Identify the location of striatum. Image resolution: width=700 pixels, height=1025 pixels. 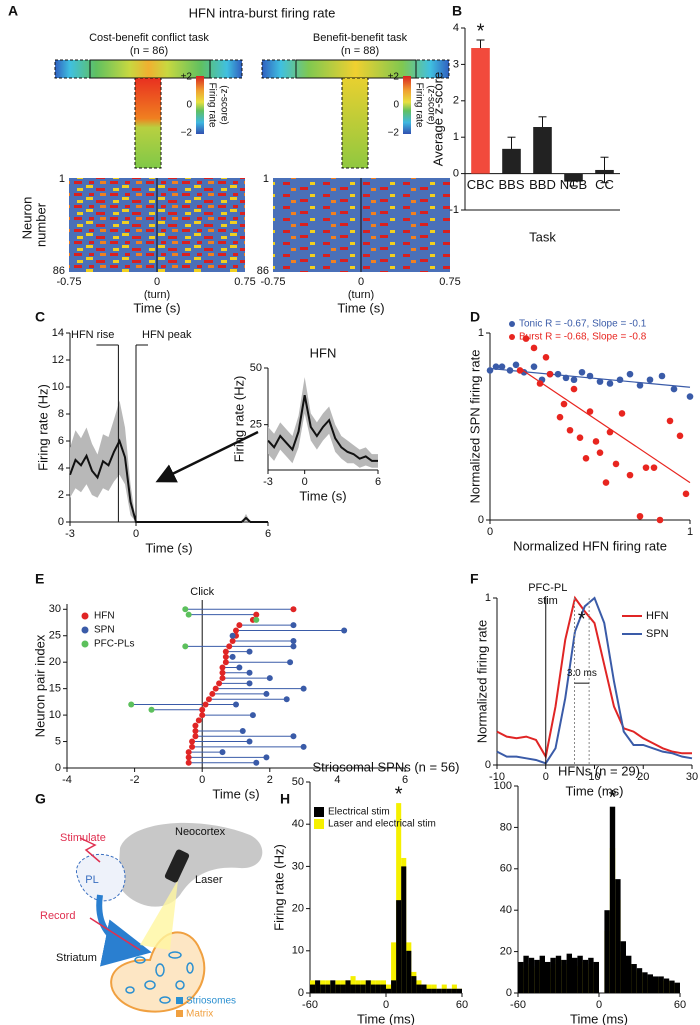
(158, 972).